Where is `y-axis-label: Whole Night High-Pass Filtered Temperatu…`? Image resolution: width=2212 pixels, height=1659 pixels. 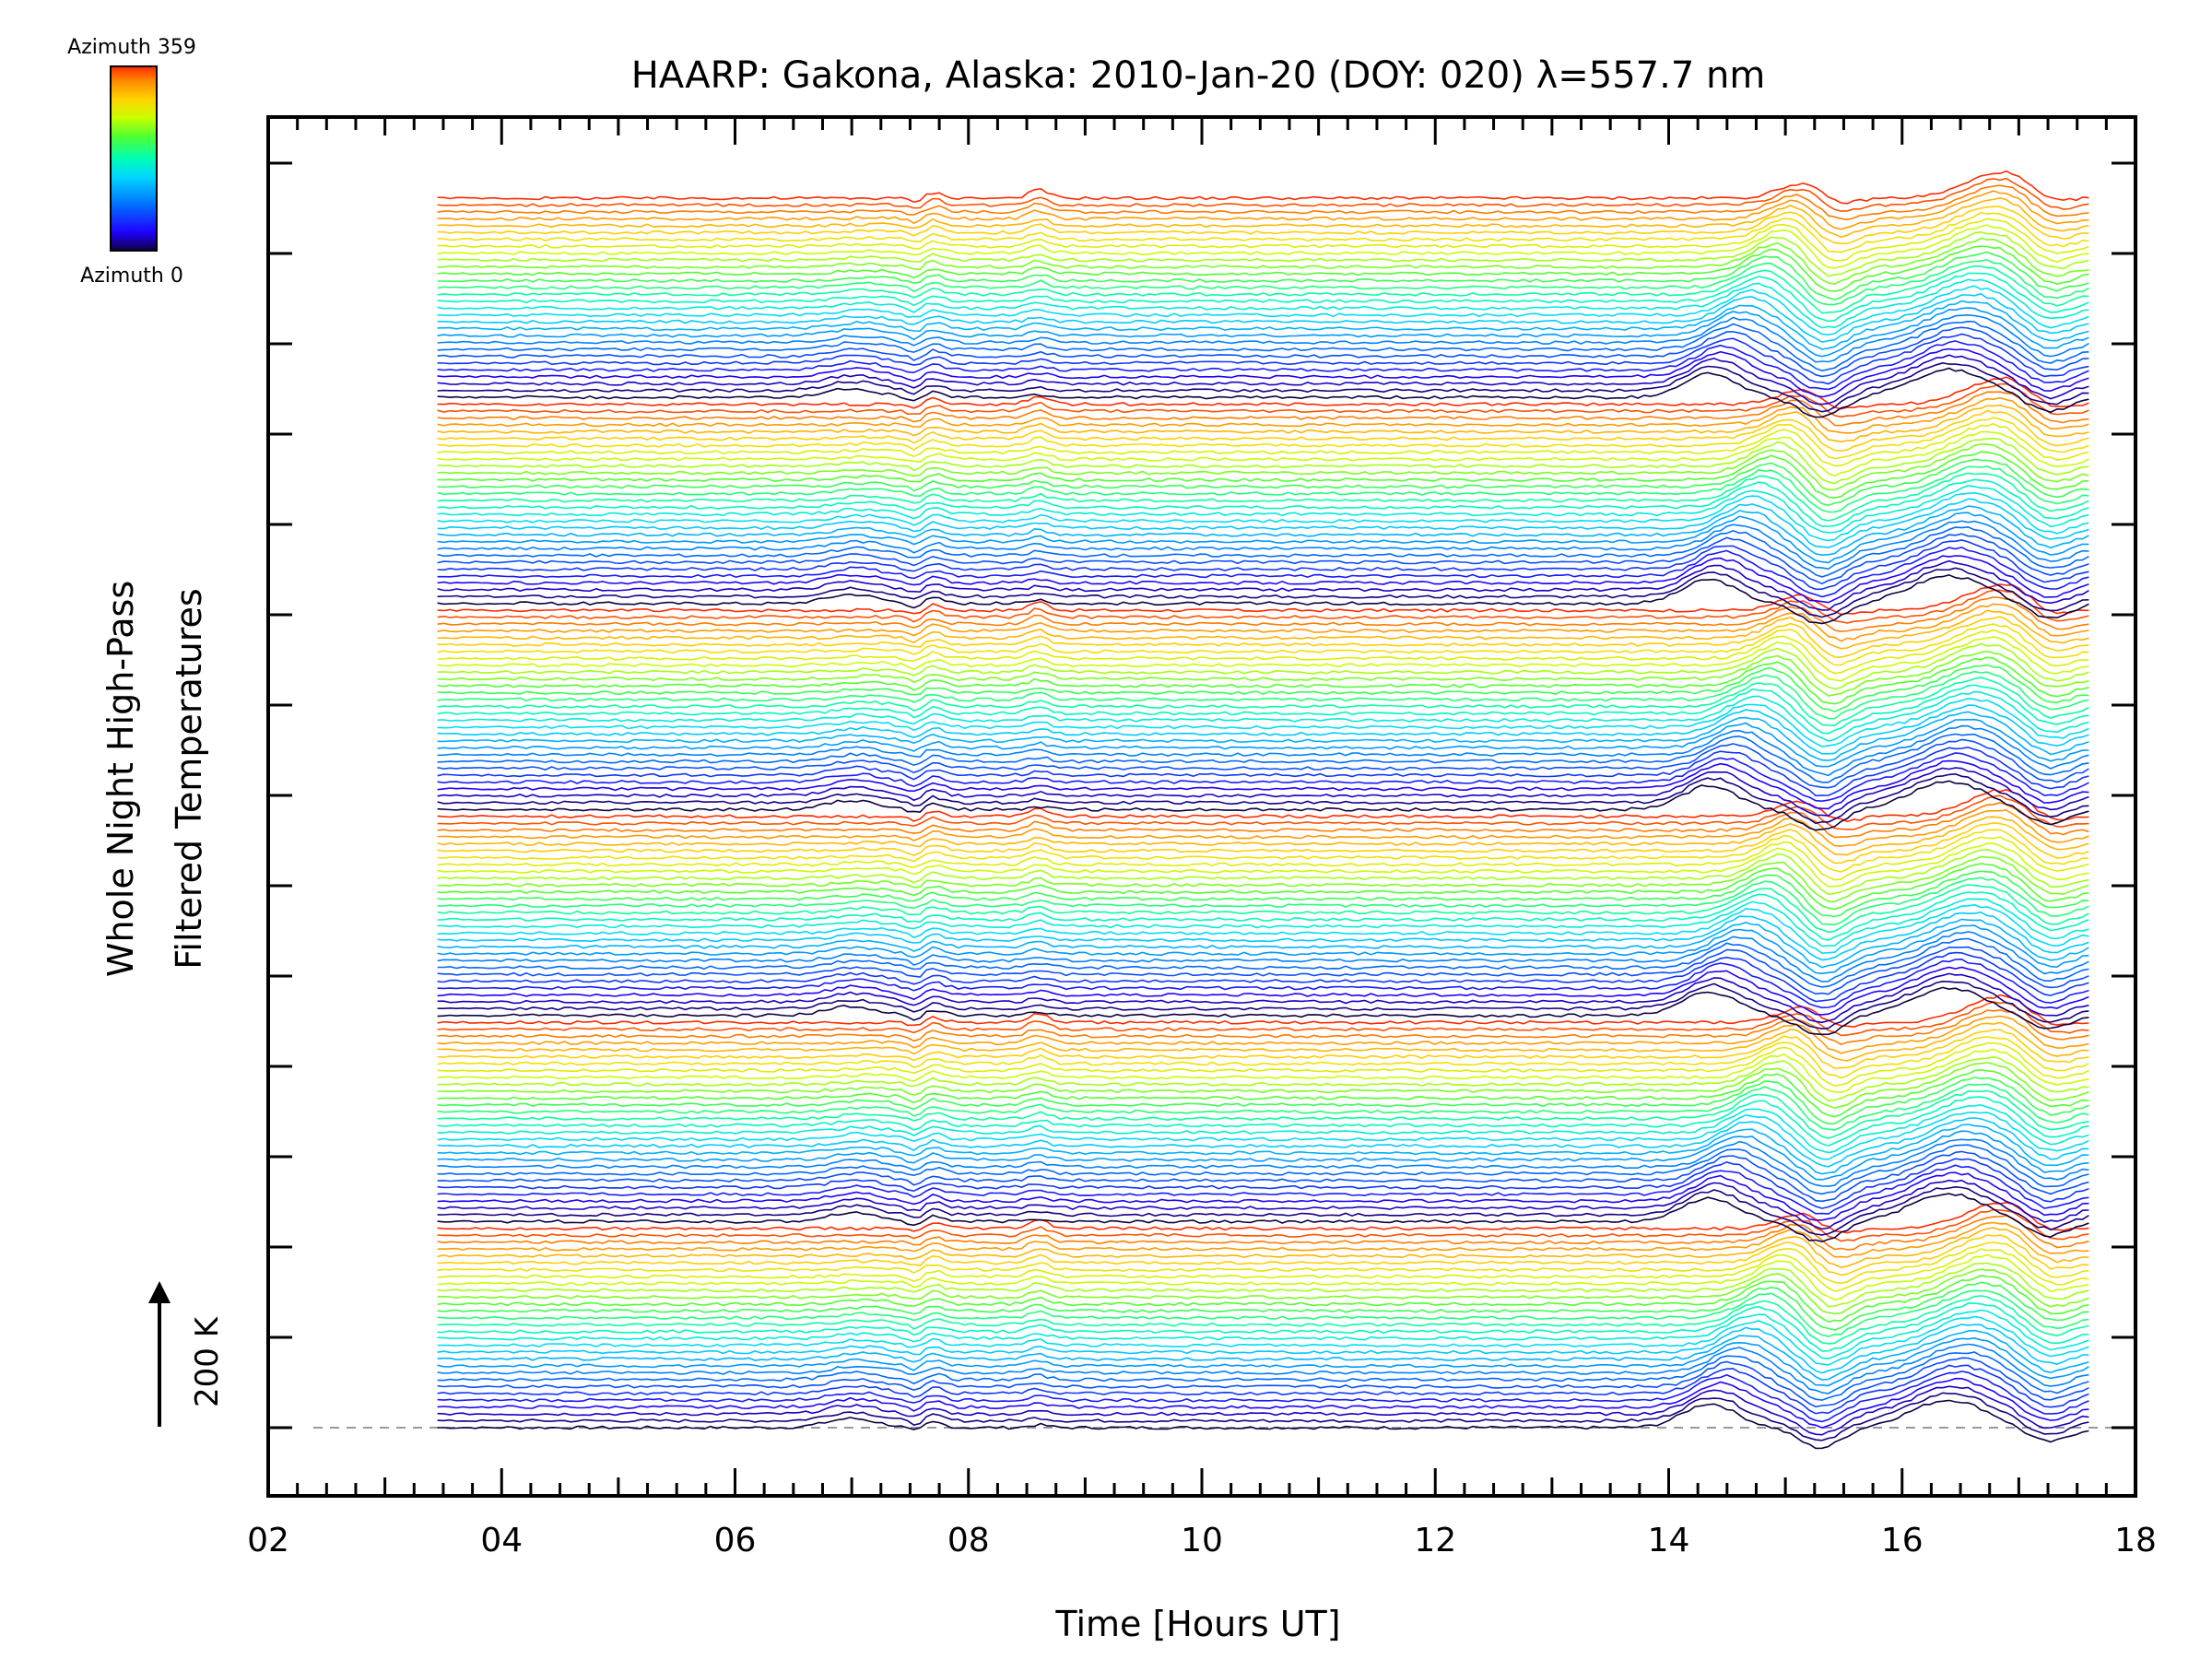 y-axis-label: Whole Night High-Pass Filtered Temperatu… is located at coordinates (154, 779).